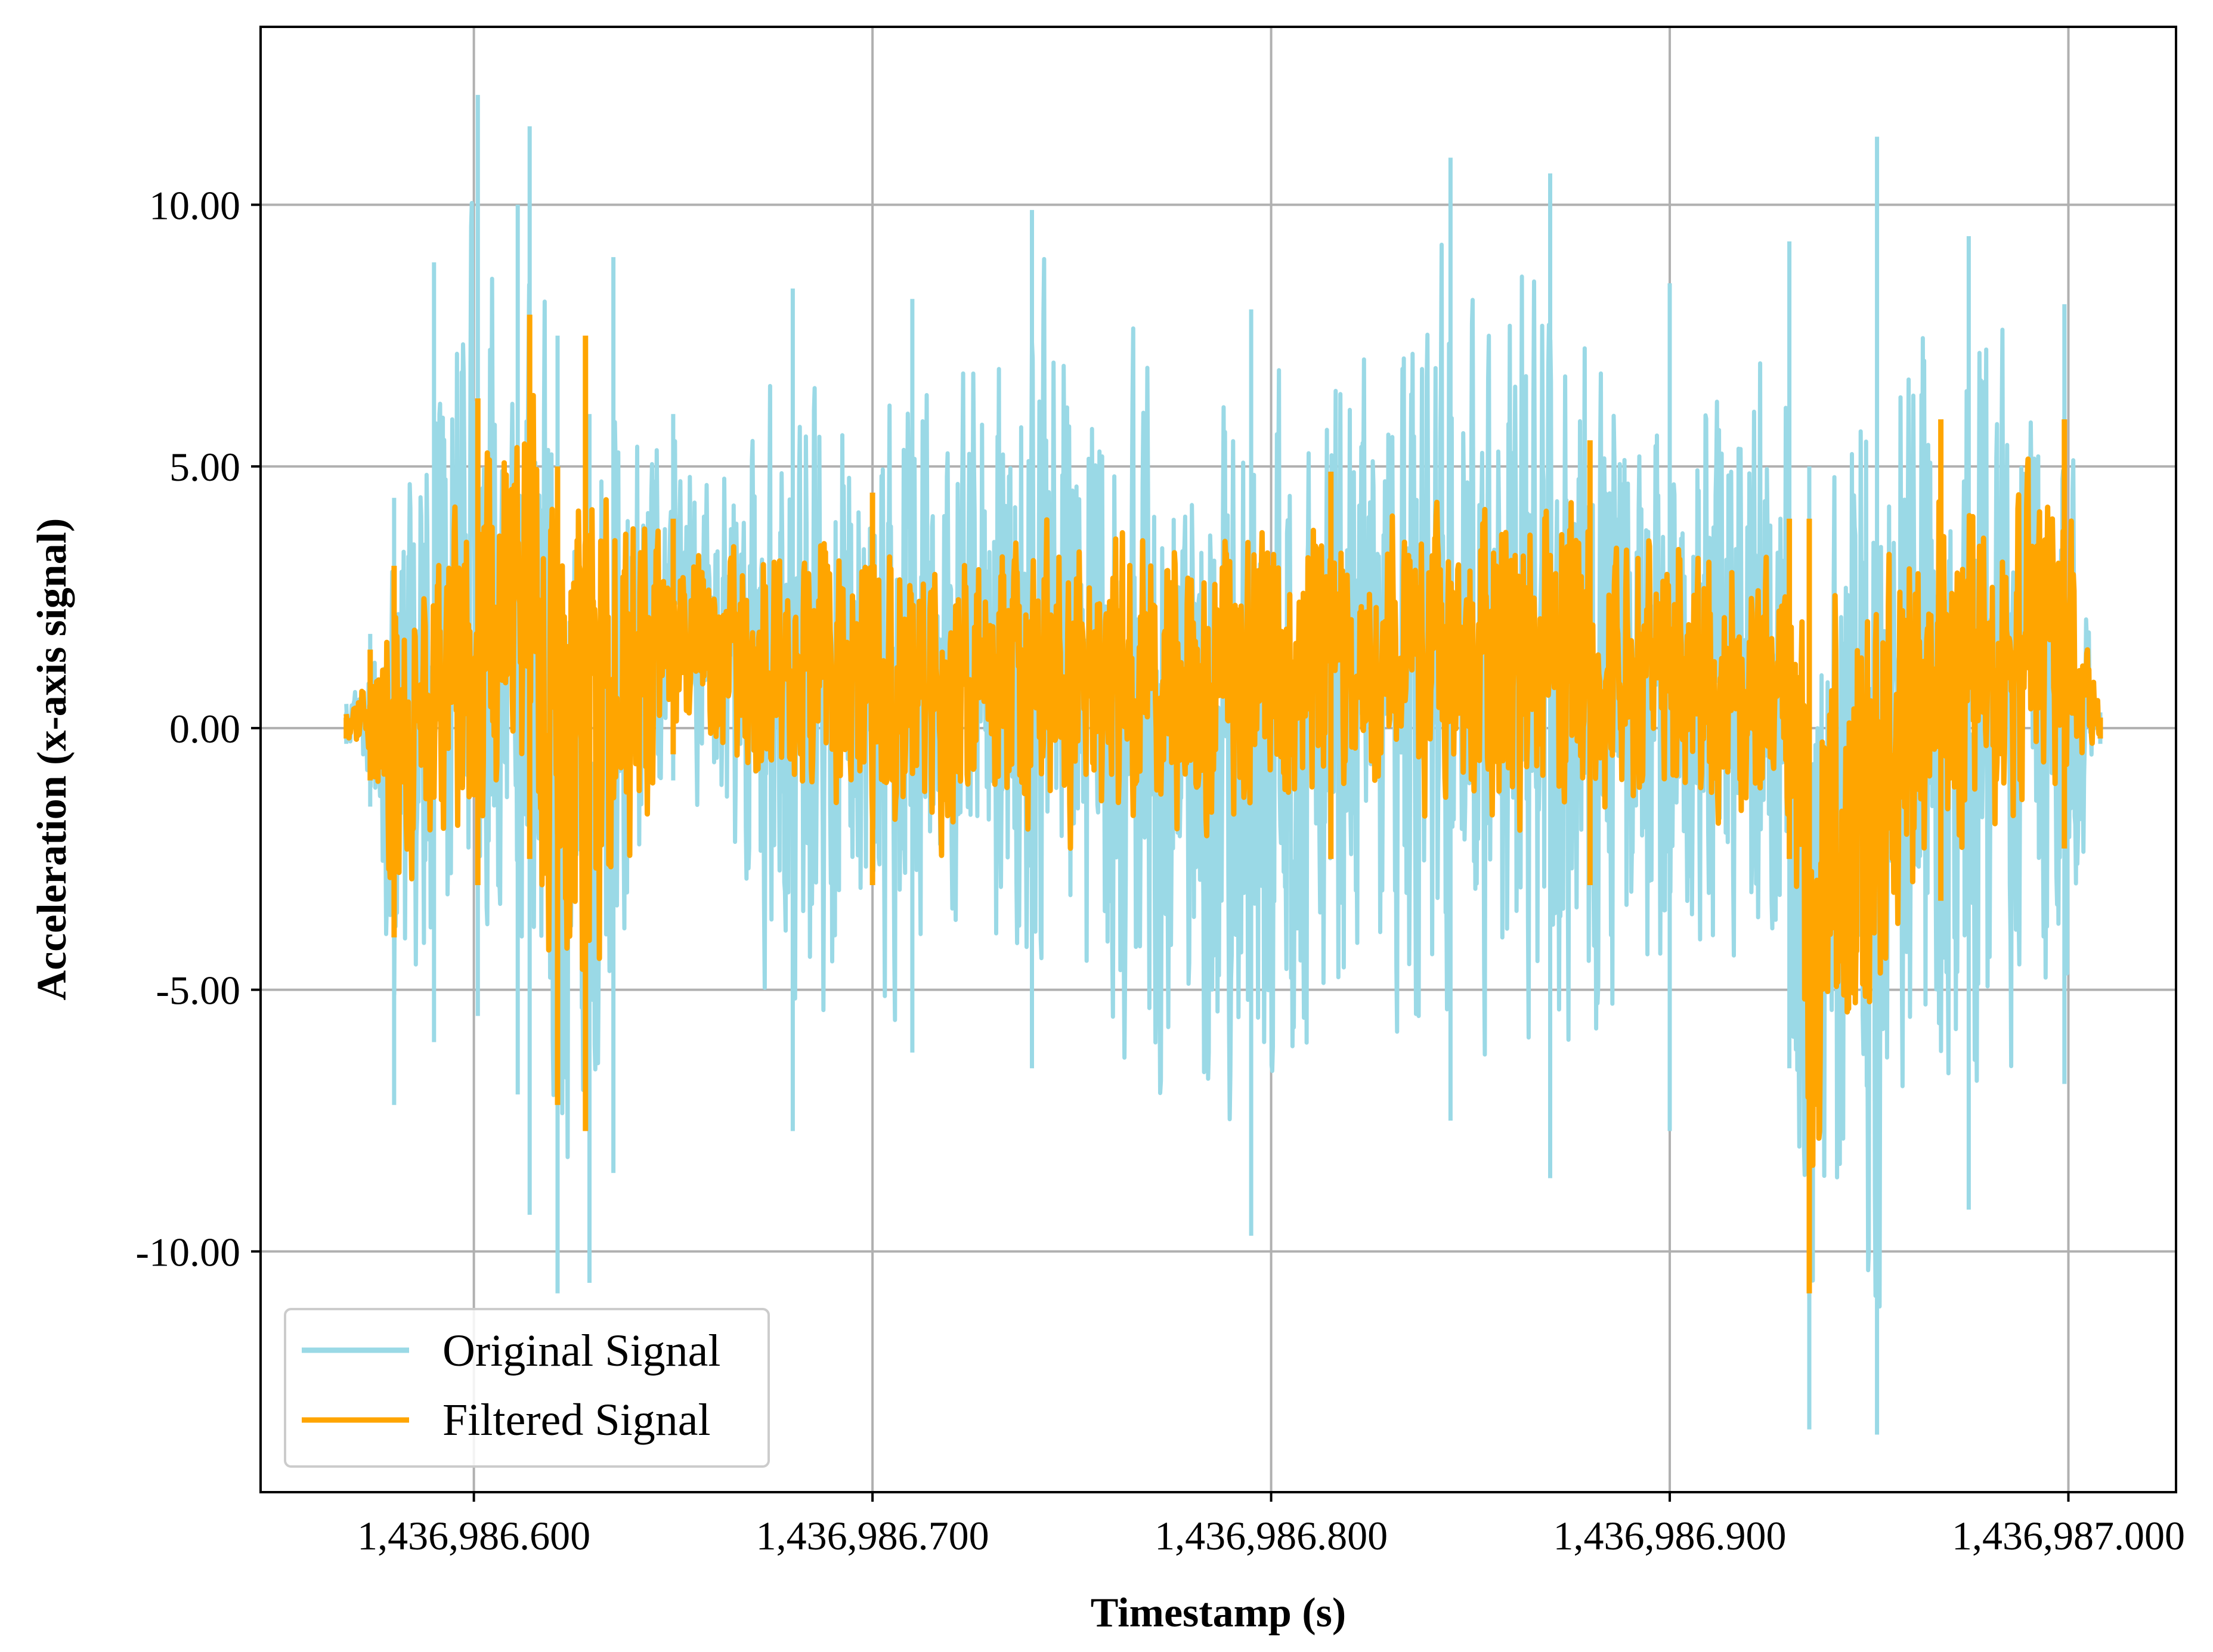 The height and width of the screenshot is (1652, 2213). Describe the element at coordinates (1218, 1613) in the screenshot. I see `x-axis-label: Timestamp (s)` at that location.